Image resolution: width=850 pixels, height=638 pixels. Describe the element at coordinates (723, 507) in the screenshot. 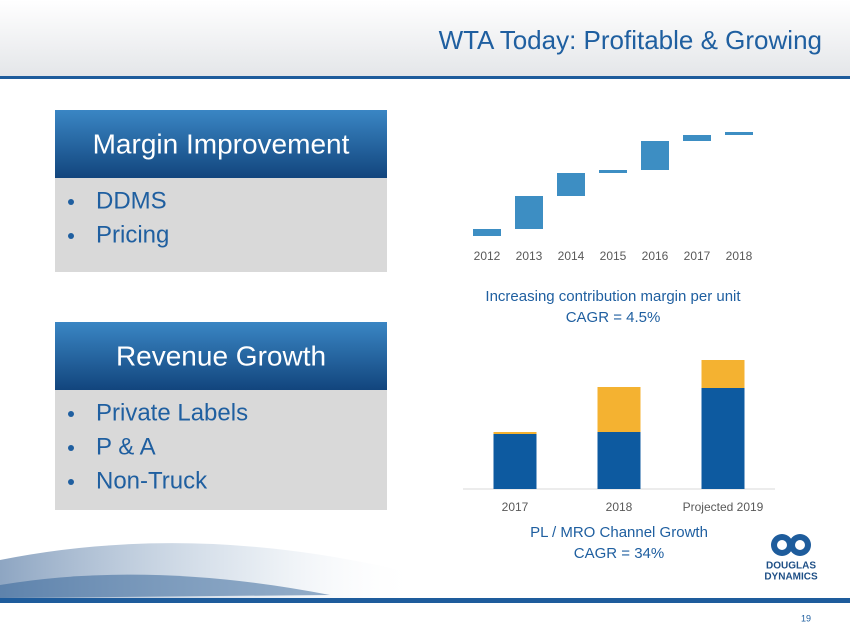

I see `x-tick-label: Projected 2019` at that location.